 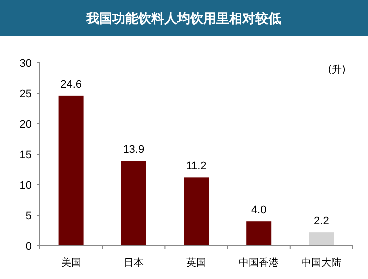 I want to click on y-tick-label: 25, so click(x=26, y=94).